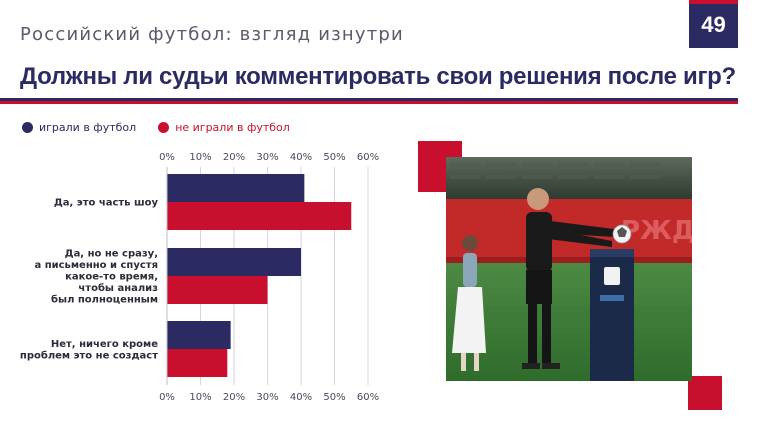 The image size is (760, 425). I want to click on section-title: Российский футбол: взгляд изнутри, so click(212, 34).